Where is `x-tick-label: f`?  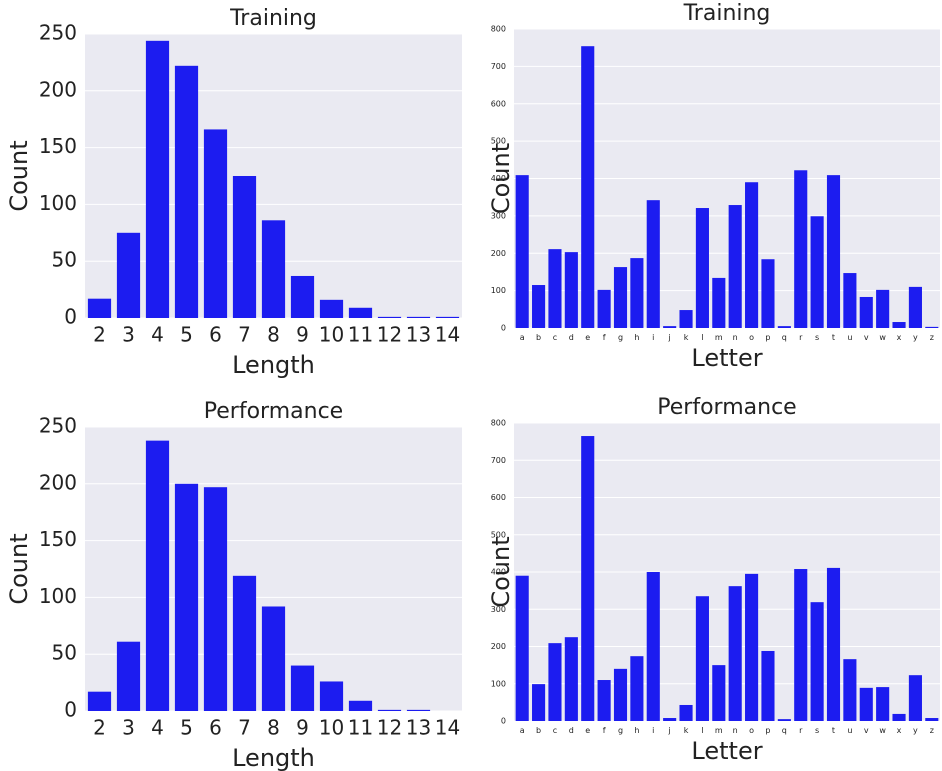
x-tick-label: f is located at coordinates (604, 730).